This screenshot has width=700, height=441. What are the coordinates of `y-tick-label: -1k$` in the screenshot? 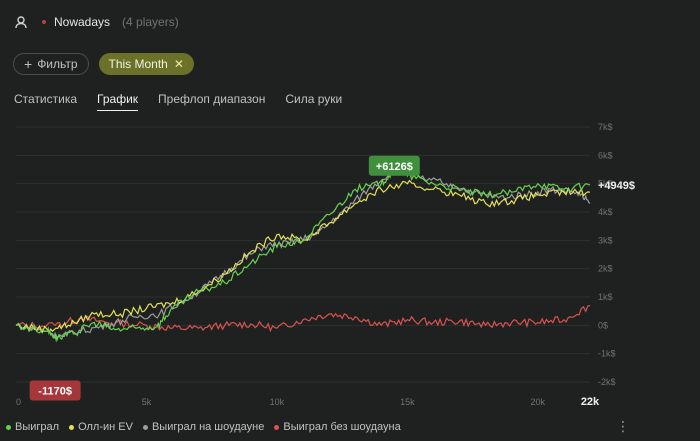 It's located at (607, 354).